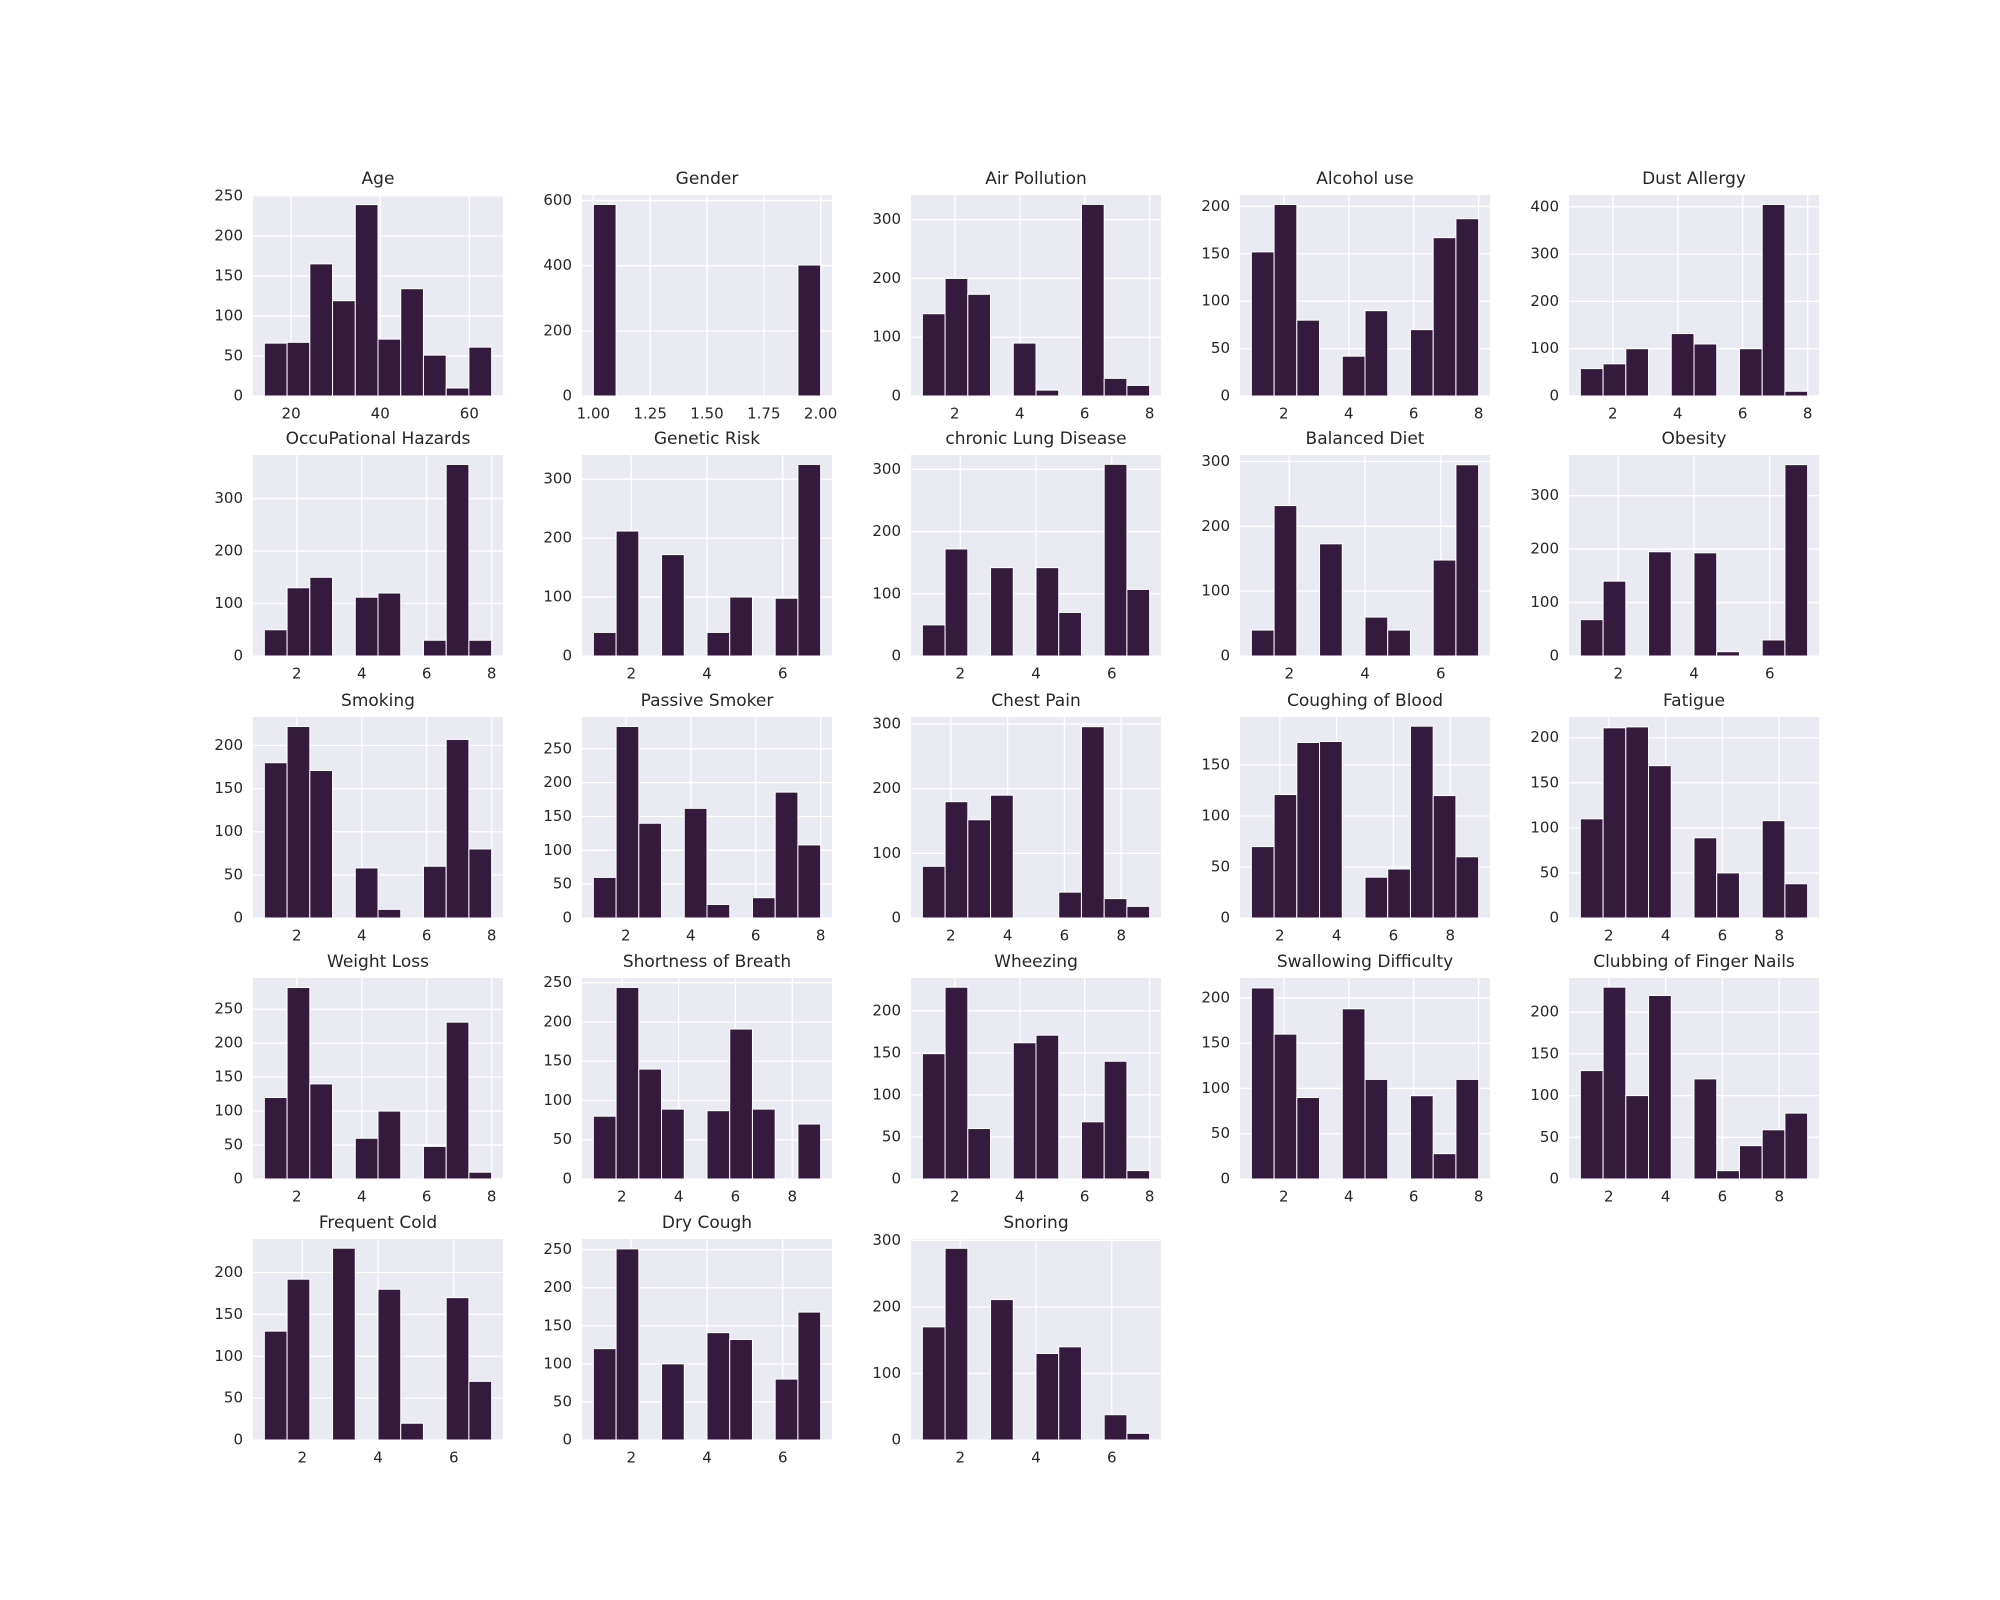 This screenshot has width=2000, height=1600. I want to click on x-tick-label: 20, so click(291, 414).